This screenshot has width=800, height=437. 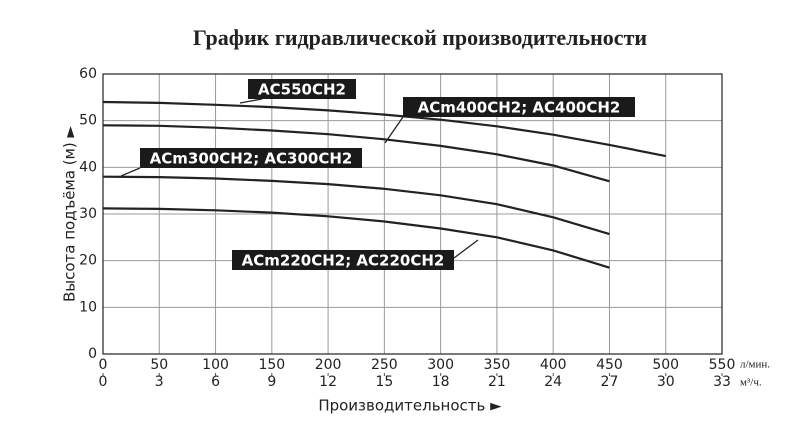 What do you see at coordinates (271, 382) in the screenshot?
I see `x2-tick-label: 9` at bounding box center [271, 382].